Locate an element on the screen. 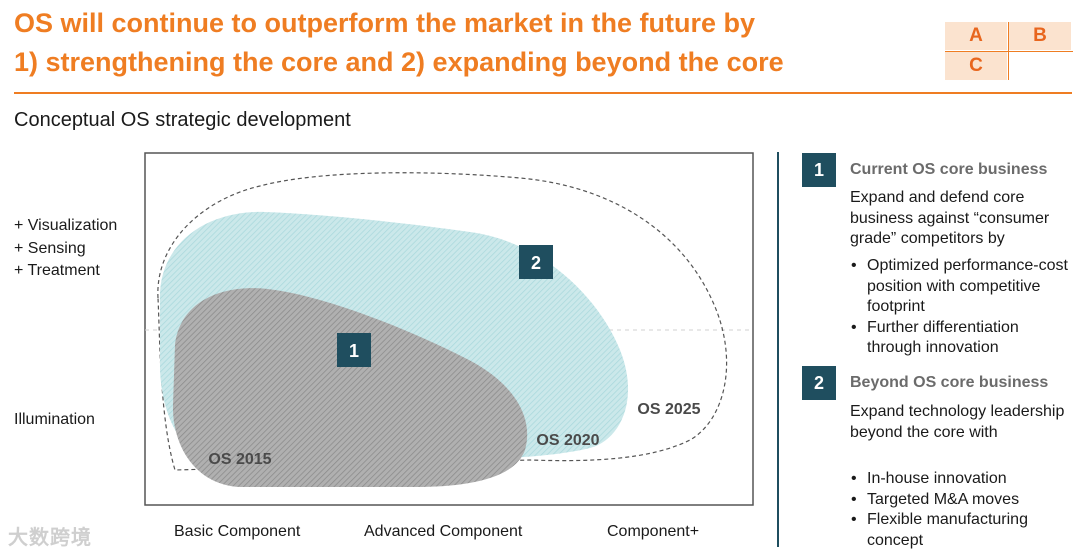 The width and height of the screenshot is (1080, 556). marker-2-box is located at coordinates (536, 262).